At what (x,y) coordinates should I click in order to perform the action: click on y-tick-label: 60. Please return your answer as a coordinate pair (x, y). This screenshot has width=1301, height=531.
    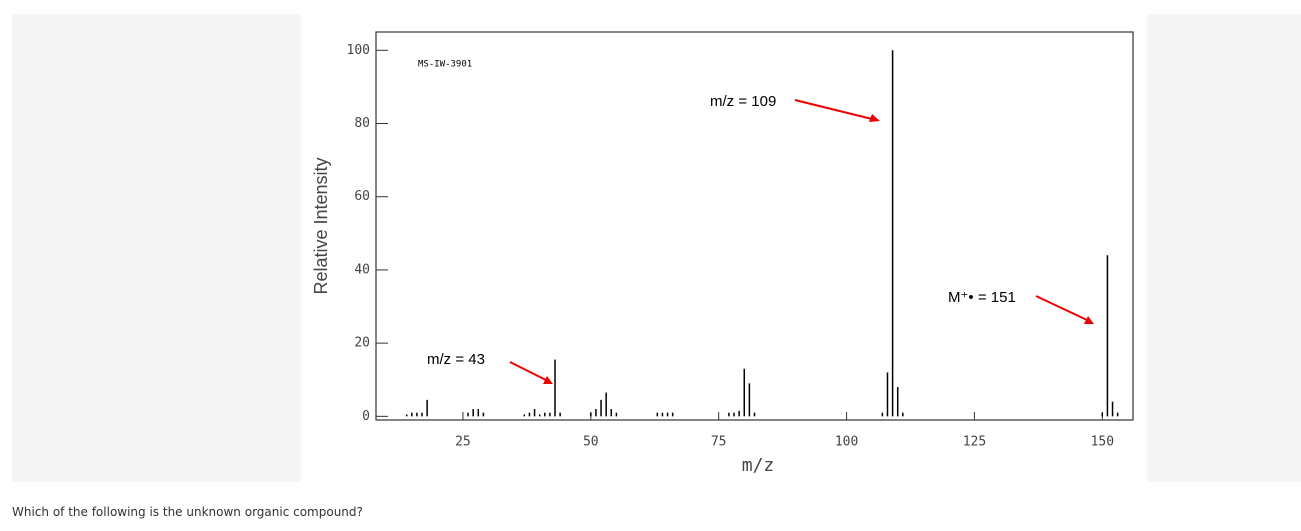
    Looking at the image, I should click on (362, 196).